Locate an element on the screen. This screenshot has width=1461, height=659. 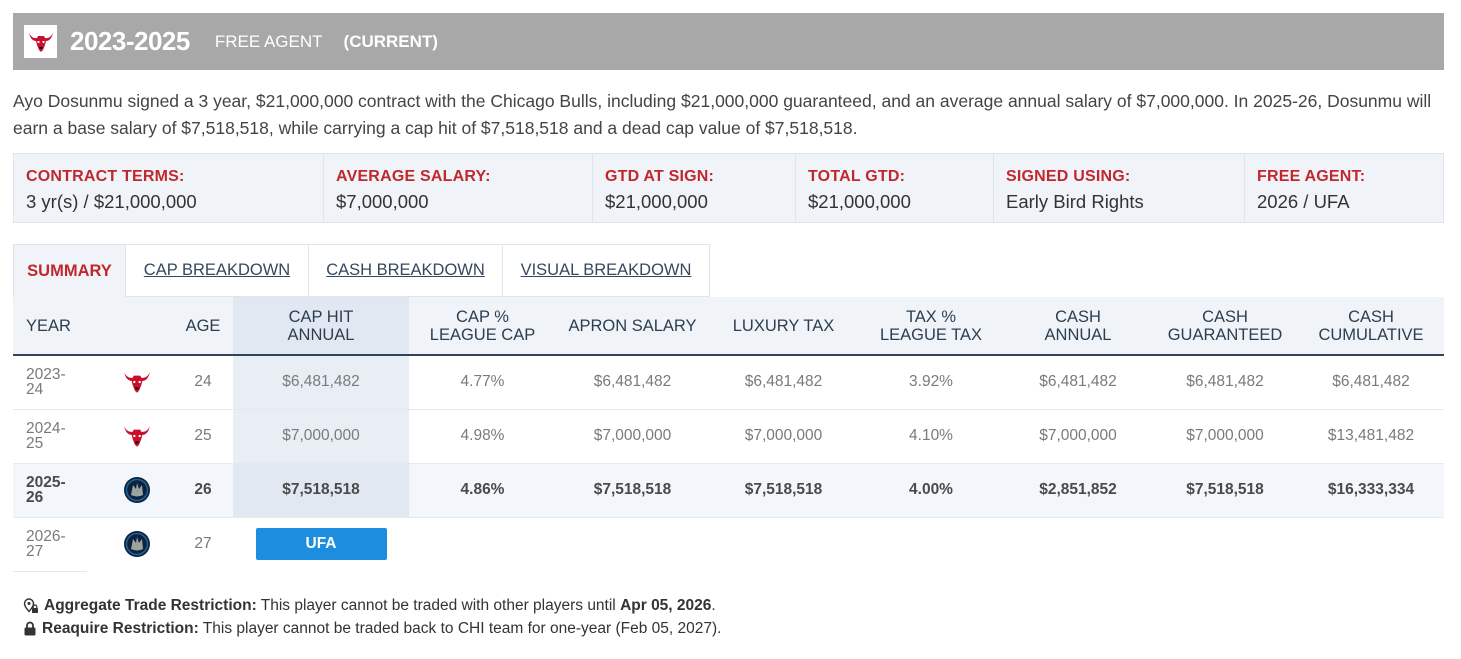
row-age: 26 is located at coordinates (203, 489).